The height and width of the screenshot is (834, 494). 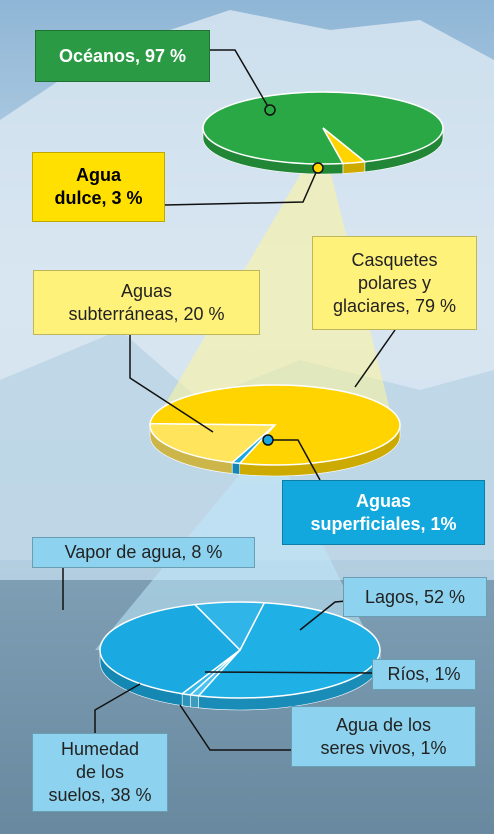 I want to click on slice-label: Aguas superficiales, 1%, so click(x=383, y=512).